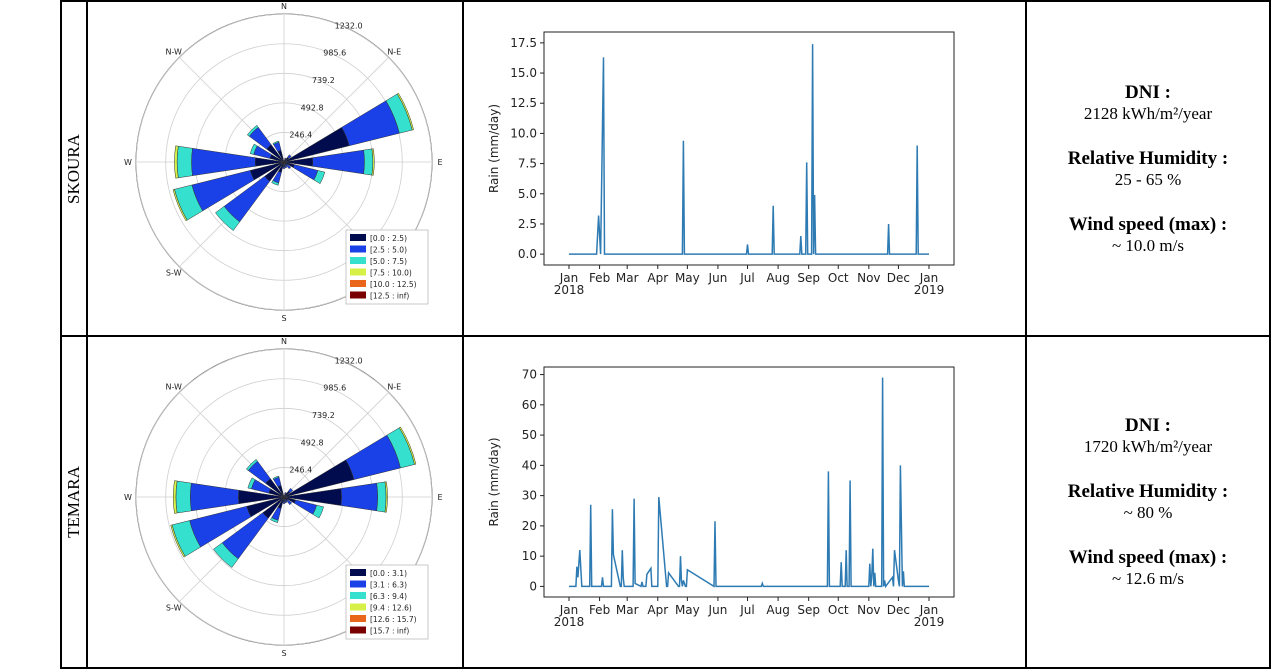 Image resolution: width=1273 pixels, height=669 pixels. I want to click on rose-direction-label: N-W, so click(173, 387).